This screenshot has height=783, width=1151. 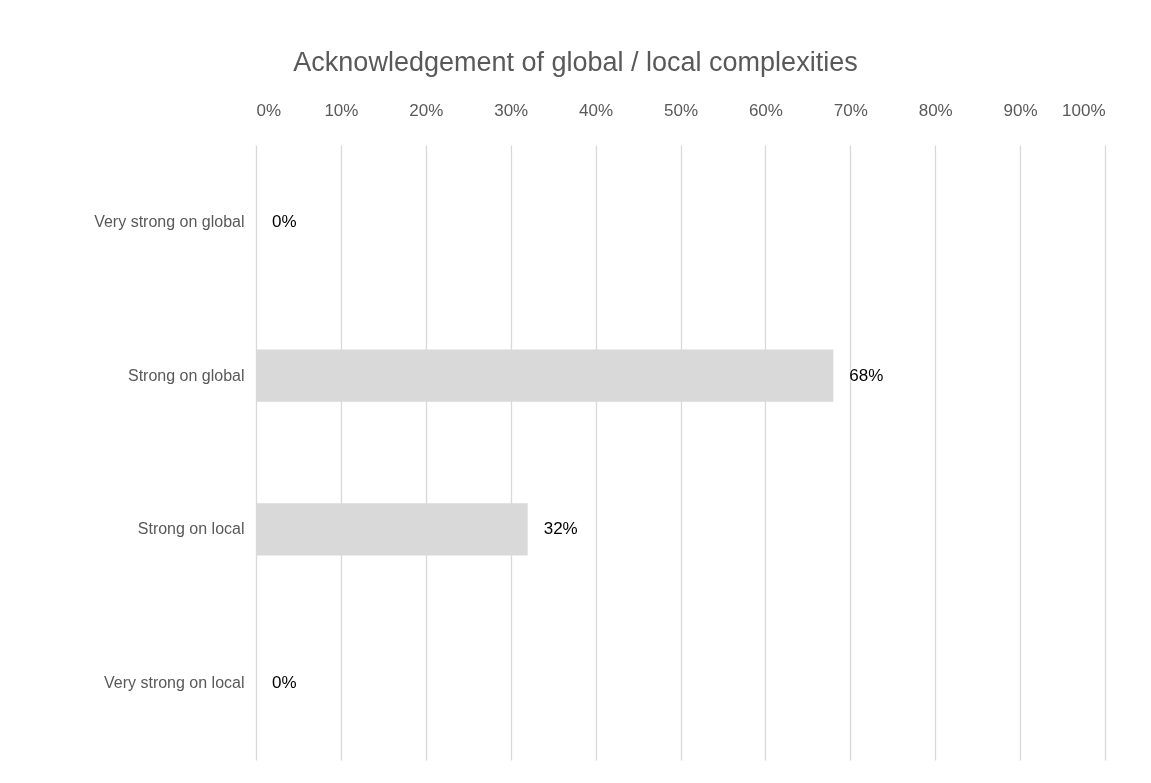 I want to click on x-tick-label: 0%, so click(x=269, y=110).